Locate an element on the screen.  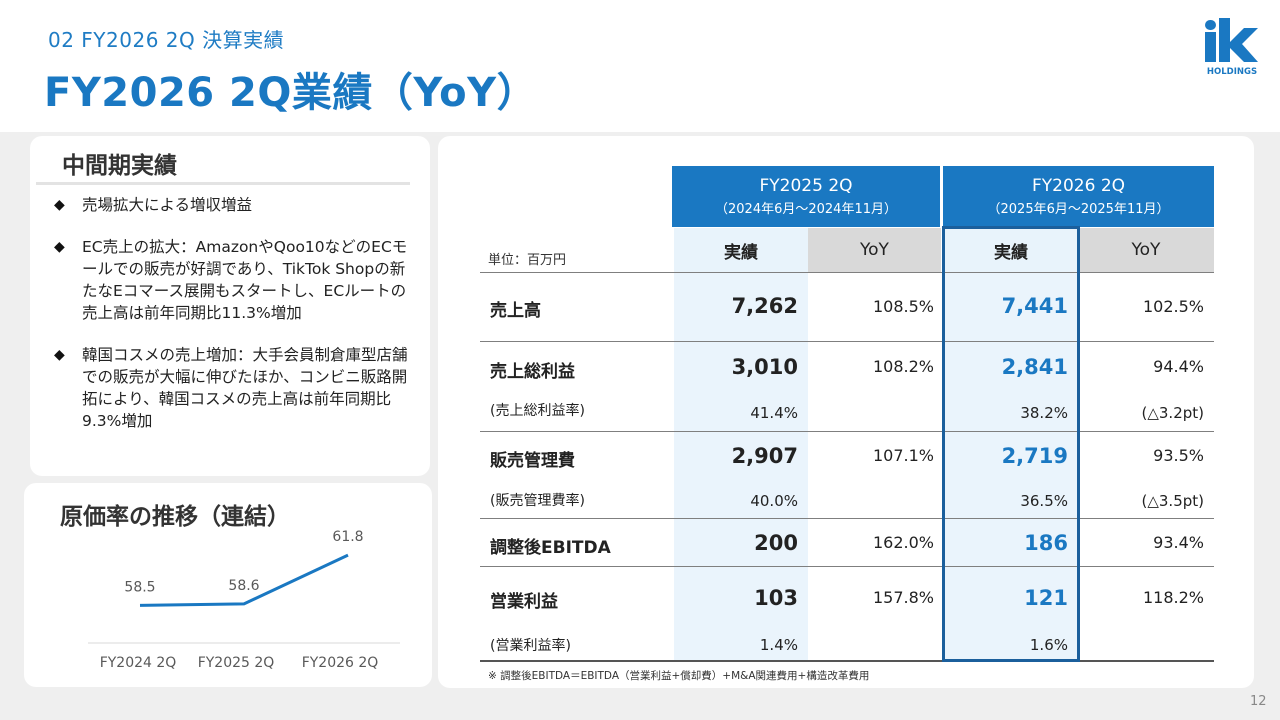
fy2026-yoy-operating-profit: 118.2% is located at coordinates (1173, 597).